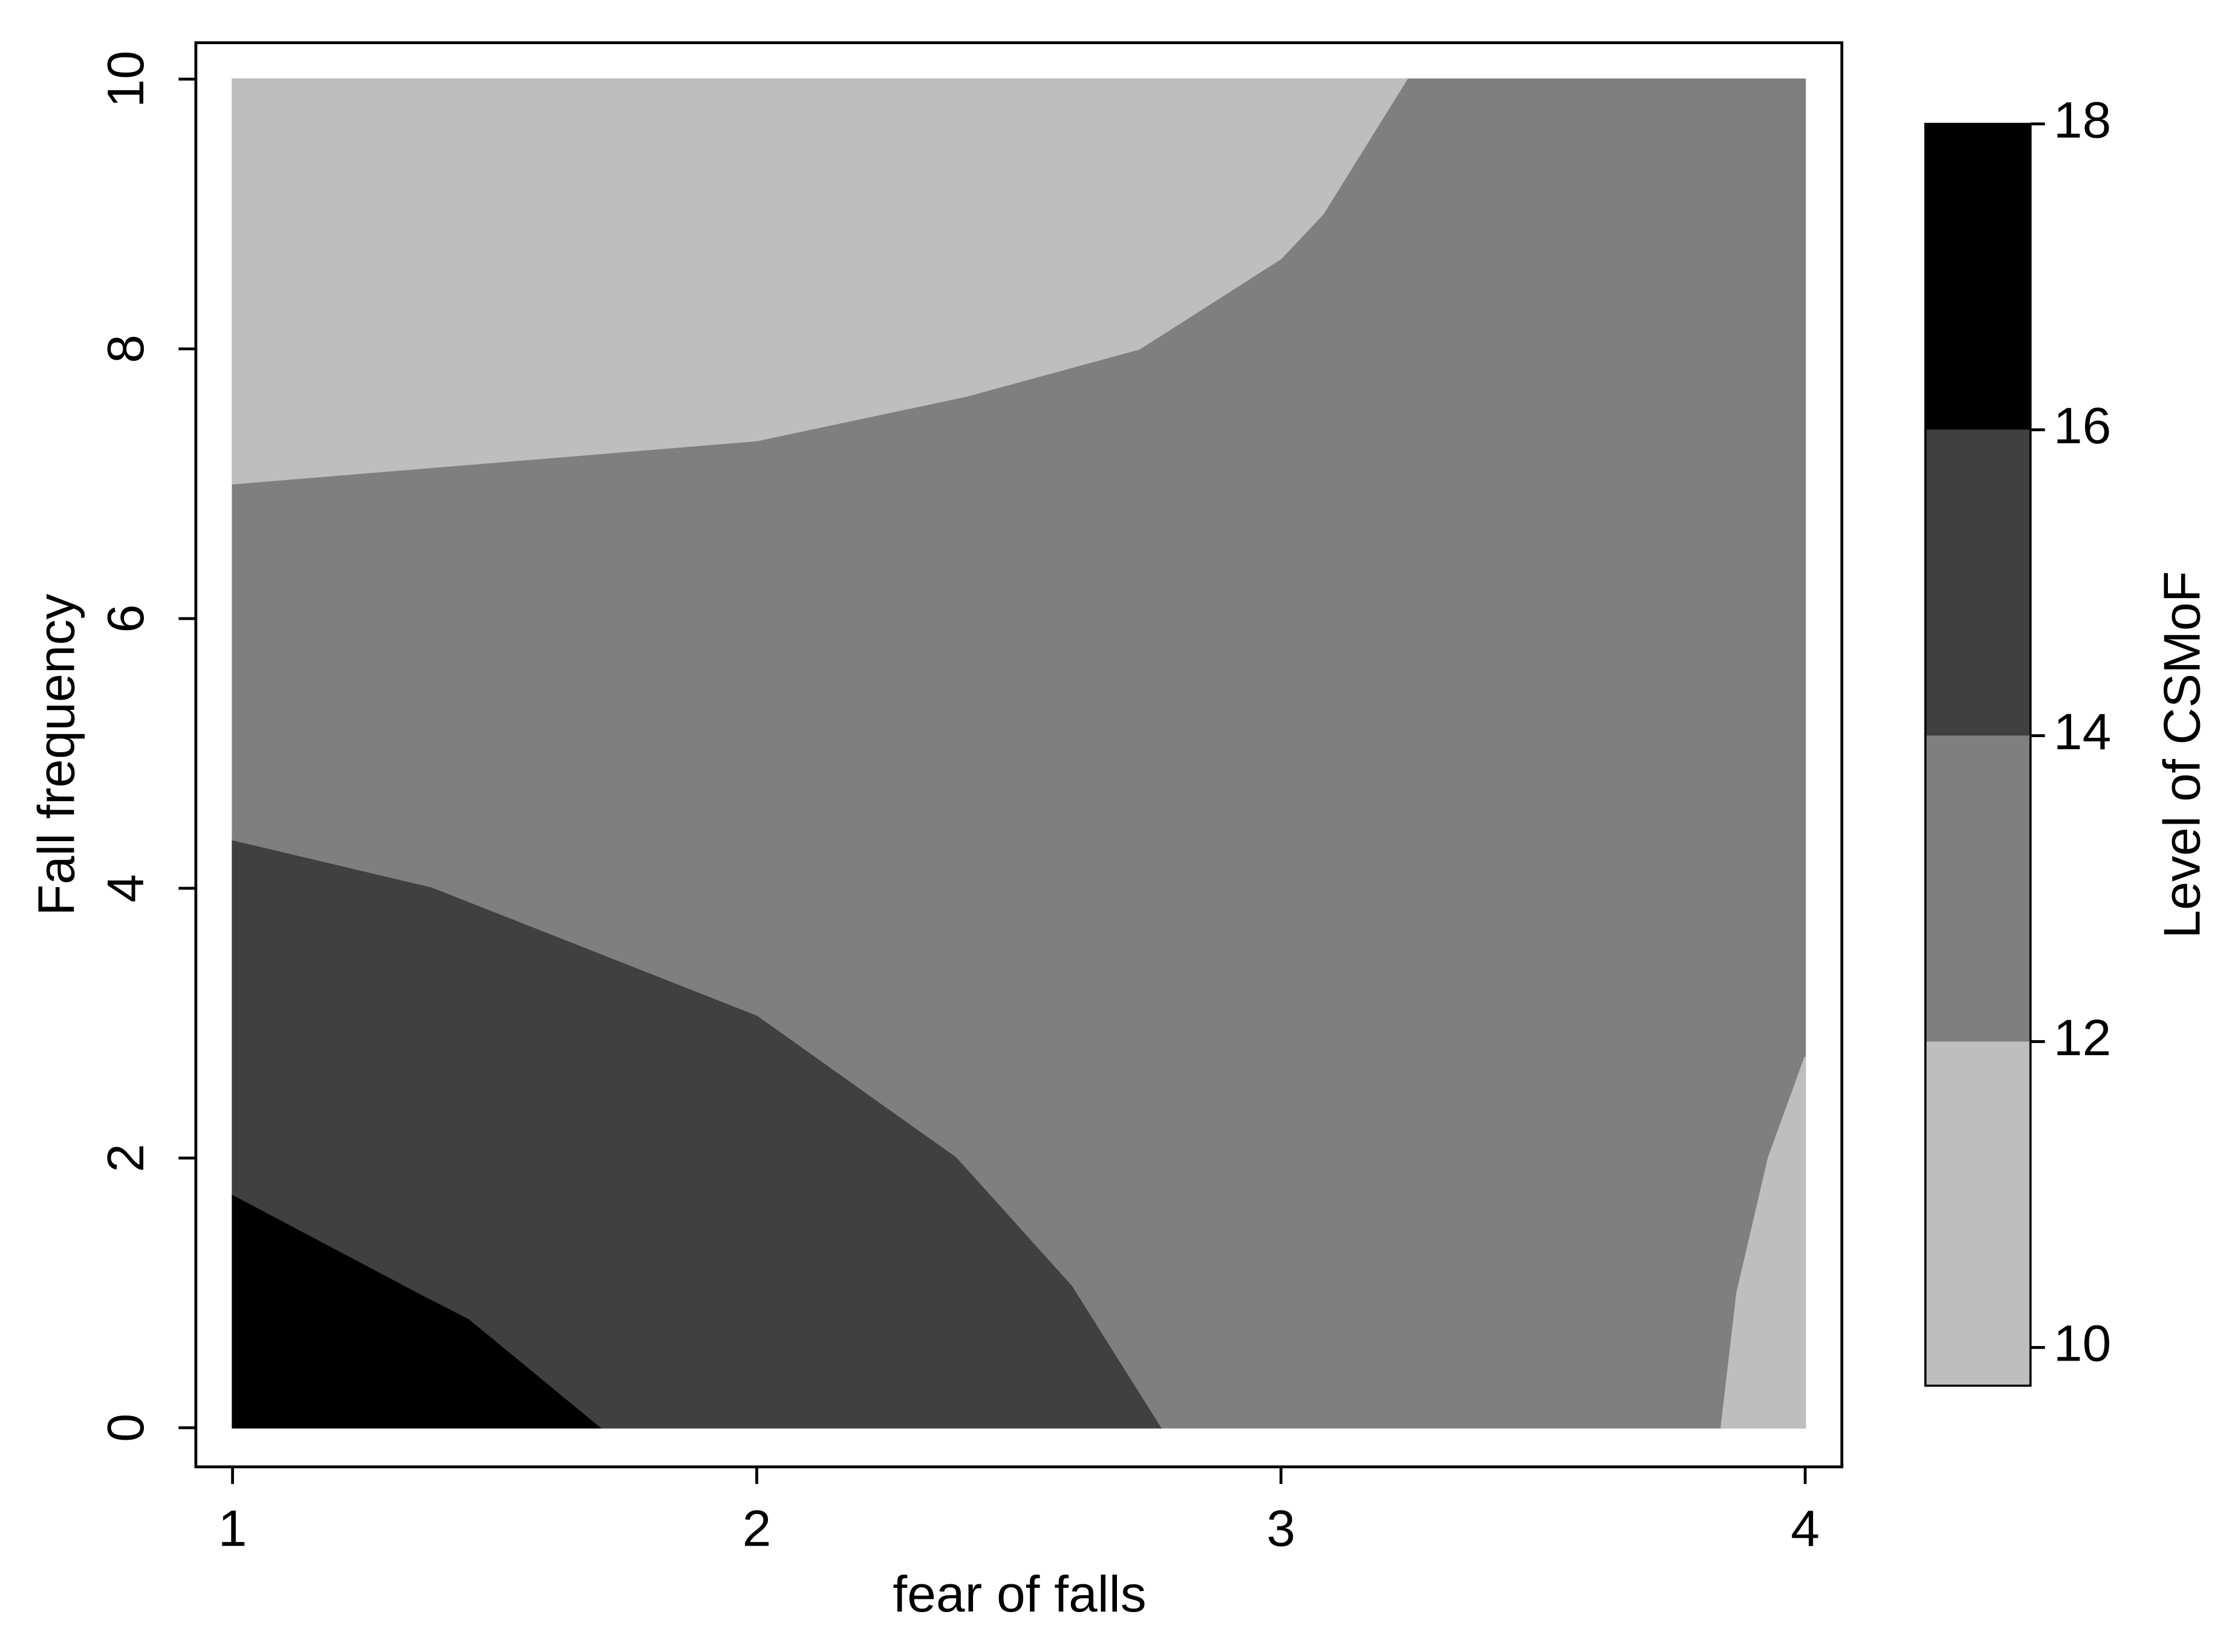 The height and width of the screenshot is (1652, 2235). I want to click on x-tick-label: 2, so click(757, 1528).